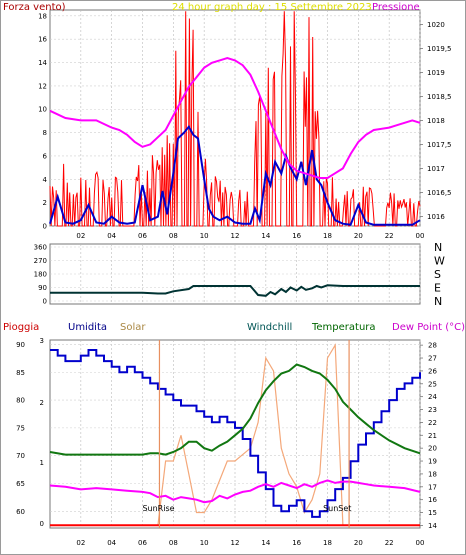 The height and width of the screenshot is (555, 466). I want to click on y-left-tick-label: 75, so click(20, 428).